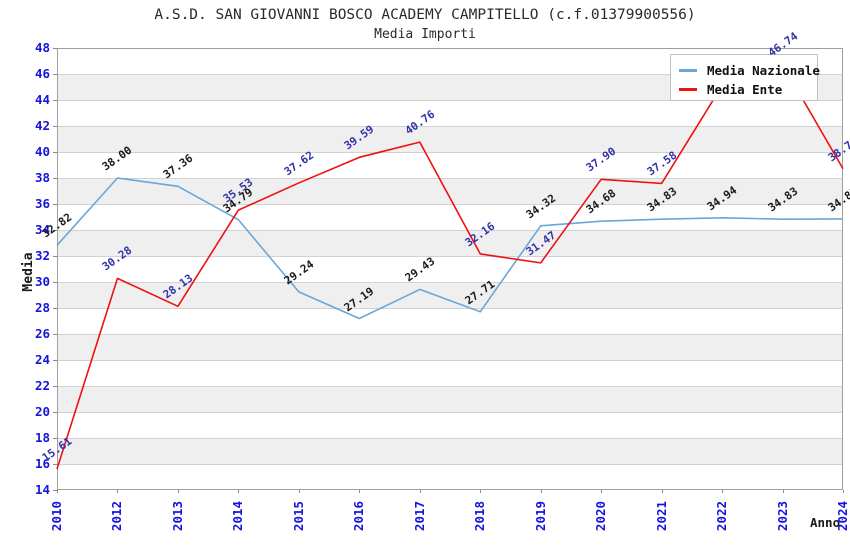 The height and width of the screenshot is (550, 850). Describe the element at coordinates (42, 151) in the screenshot. I see `y-tick-label: 40` at that location.